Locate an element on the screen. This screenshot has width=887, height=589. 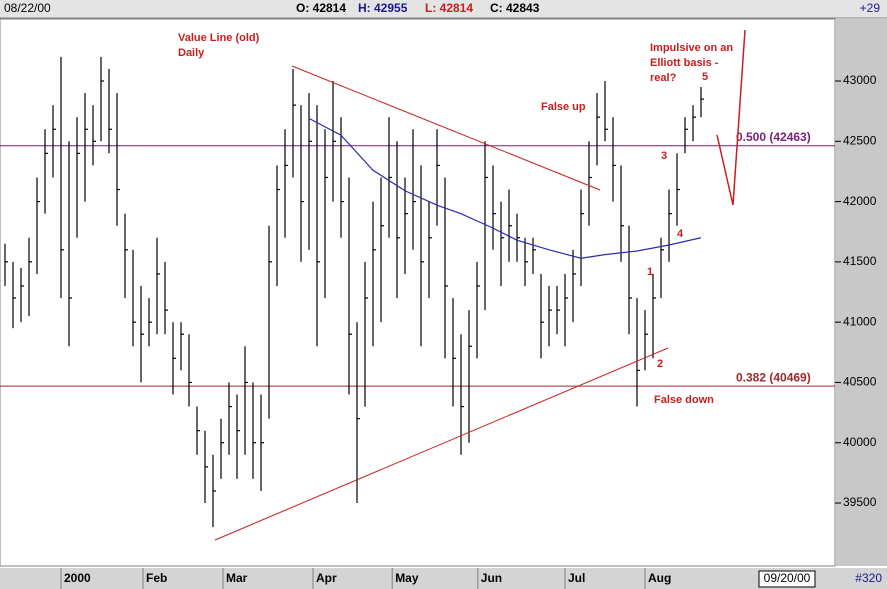
annotation: False down is located at coordinates (684, 400).